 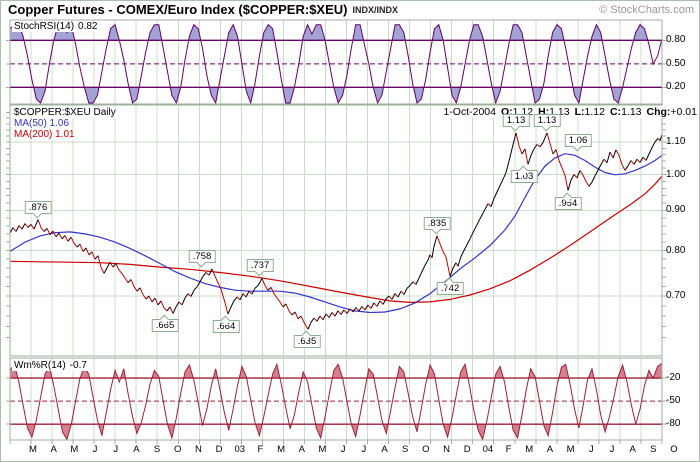 I want to click on wmr-panel-label: Wm%R(14) -0.7, so click(x=50, y=365).